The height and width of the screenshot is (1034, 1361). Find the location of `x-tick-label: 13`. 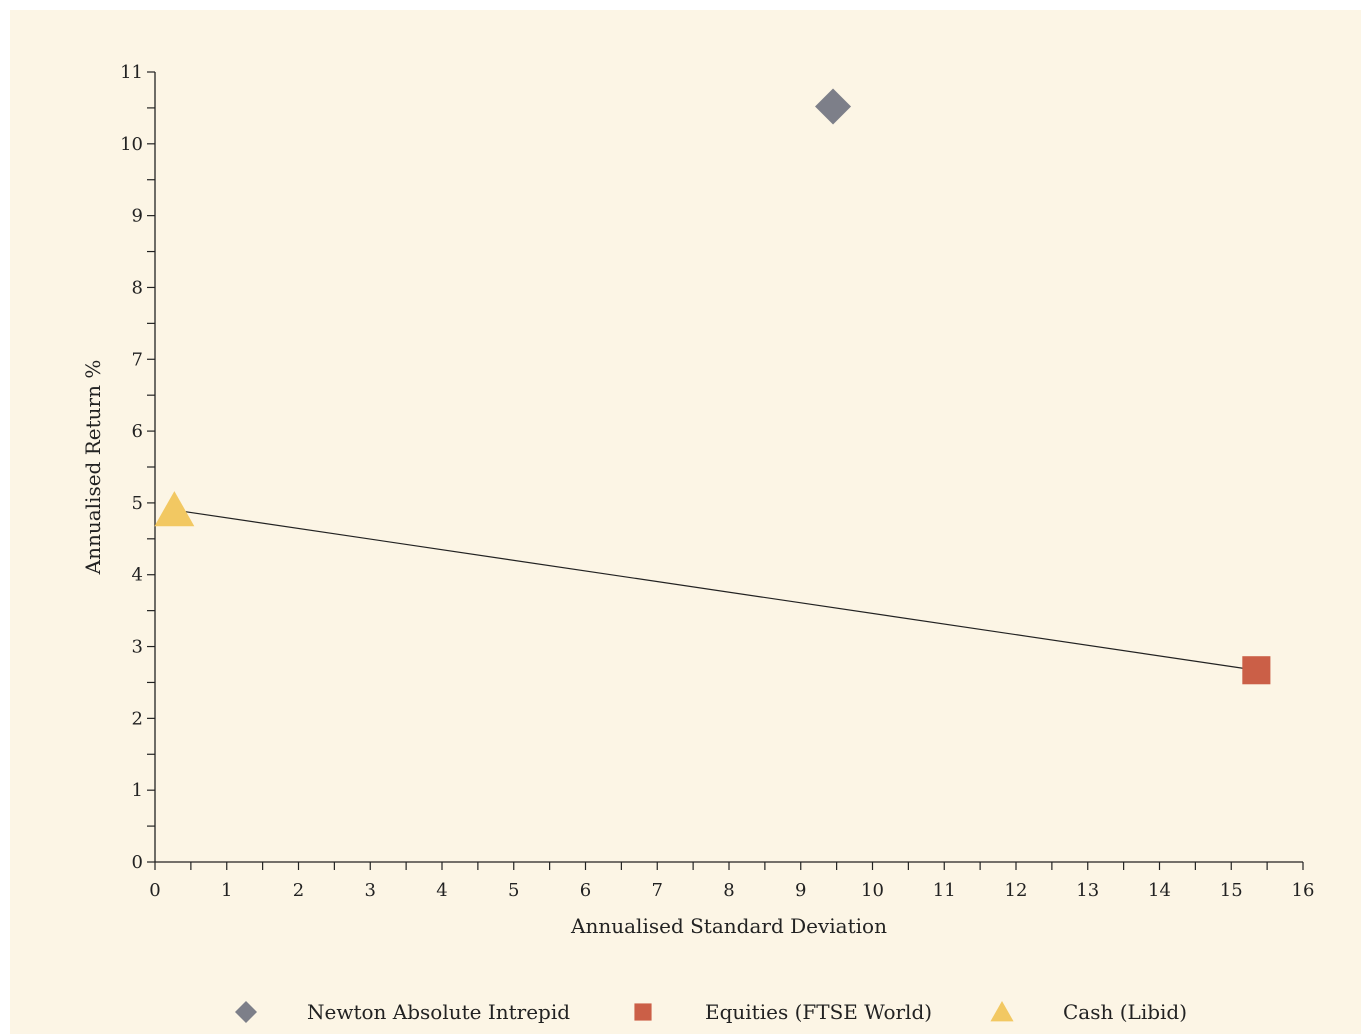

x-tick-label: 13 is located at coordinates (1087, 890).